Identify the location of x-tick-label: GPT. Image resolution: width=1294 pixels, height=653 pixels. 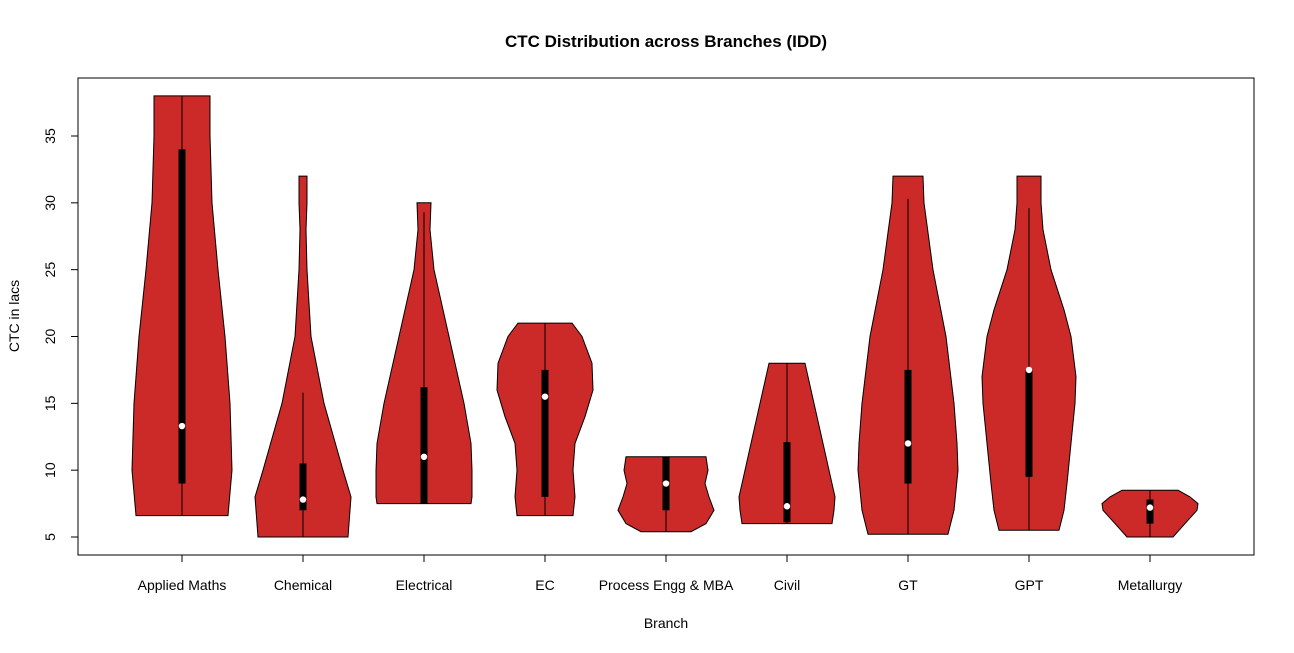
(1029, 585).